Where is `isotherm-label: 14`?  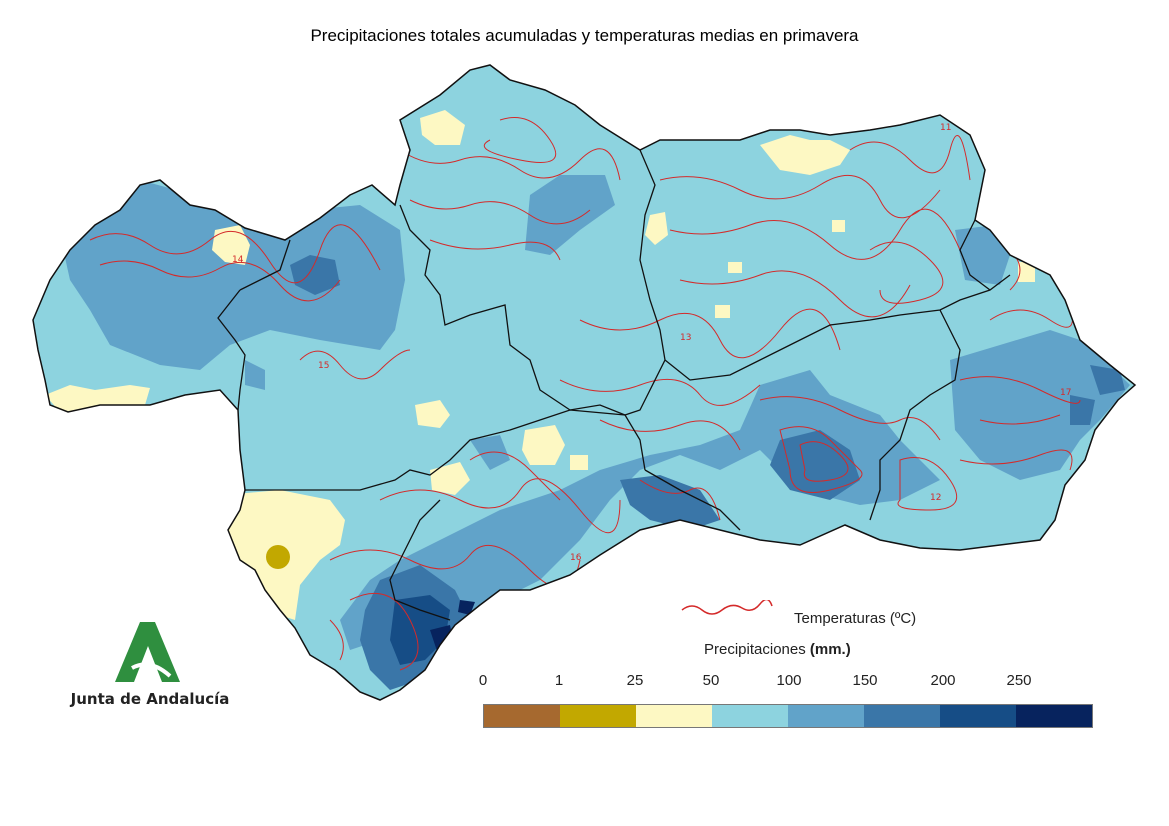
isotherm-label: 14 is located at coordinates (238, 260).